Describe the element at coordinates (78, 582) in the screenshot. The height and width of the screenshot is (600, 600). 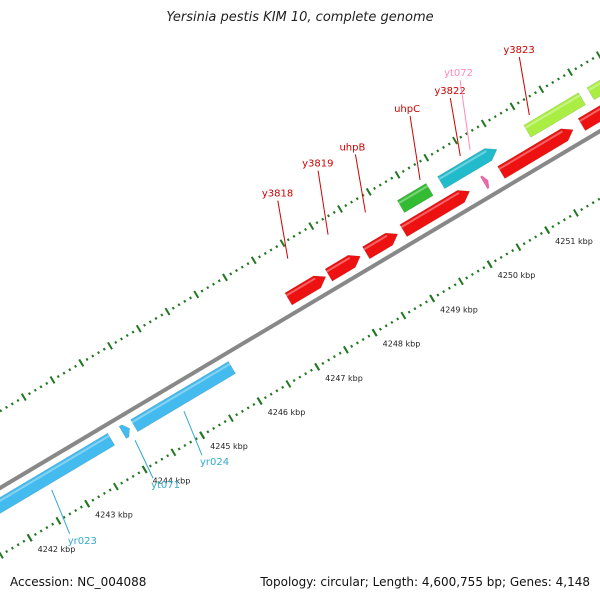
I see `accession-text: Accession: NC_004088` at that location.